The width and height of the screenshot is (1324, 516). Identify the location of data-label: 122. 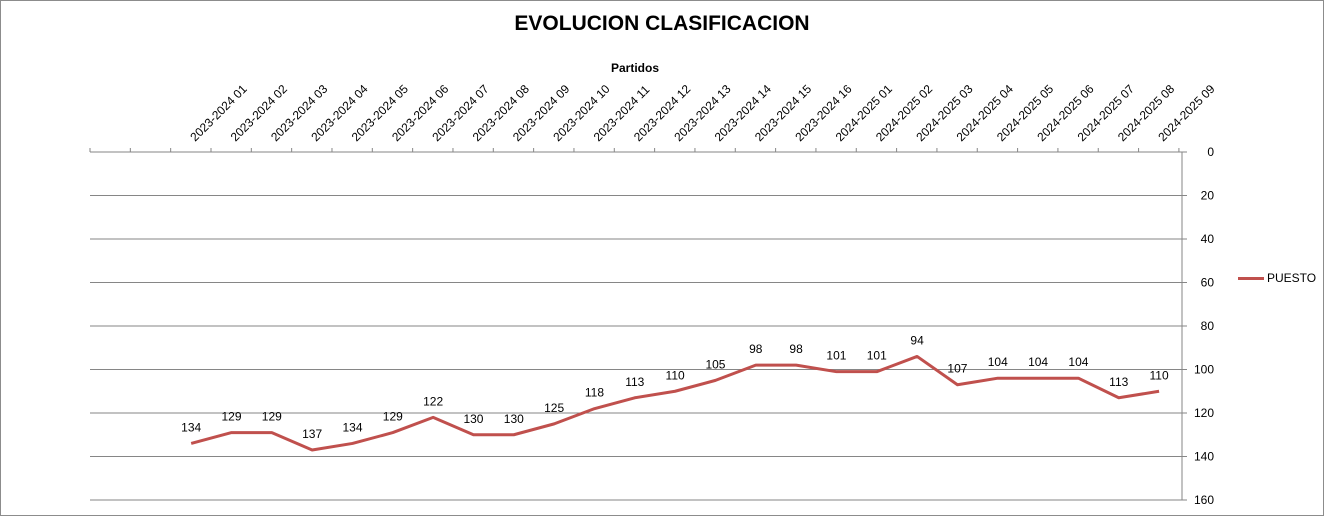
(433, 401).